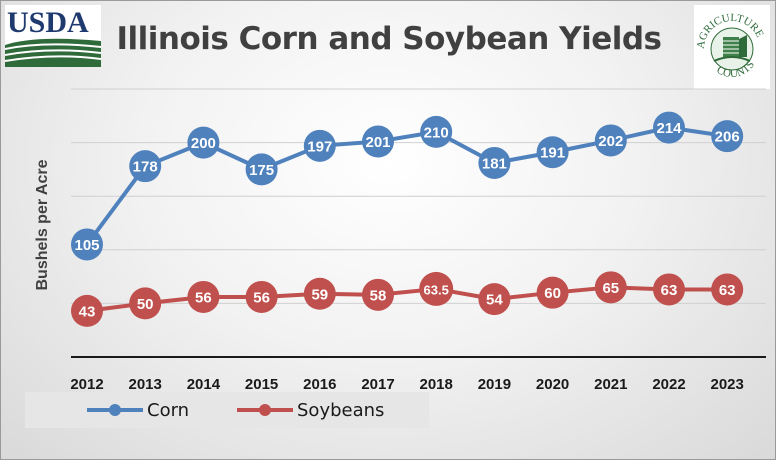 The image size is (776, 460). I want to click on legend-item-corn: Corn, so click(138, 410).